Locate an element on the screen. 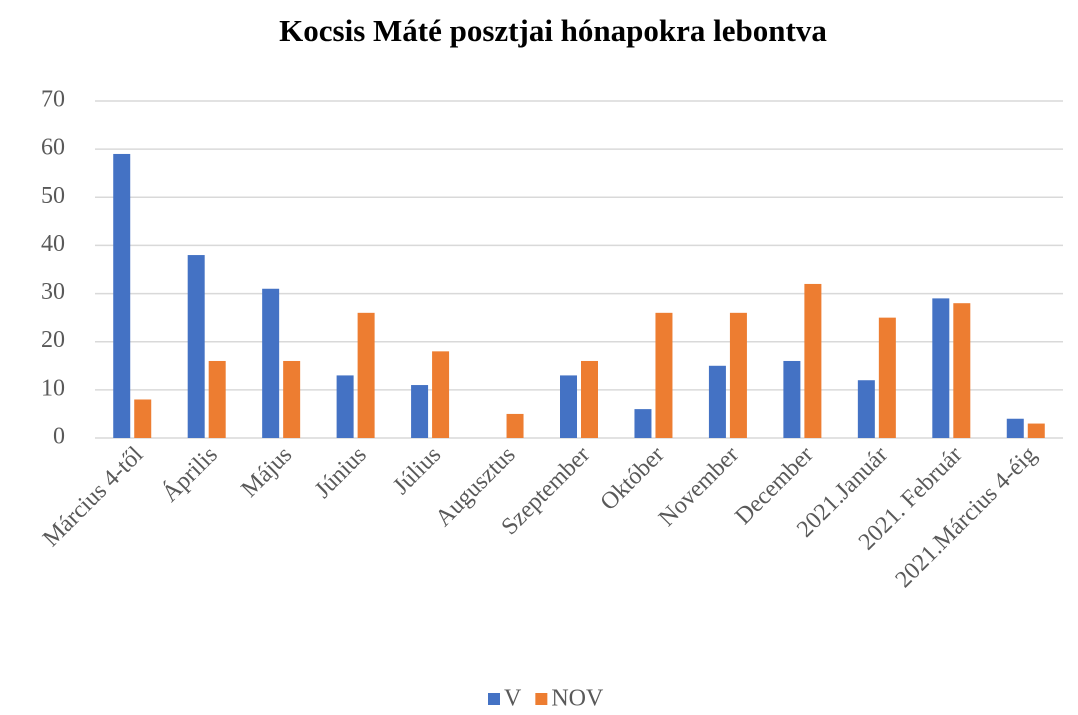  x-tick-label: Október is located at coordinates (633, 479).